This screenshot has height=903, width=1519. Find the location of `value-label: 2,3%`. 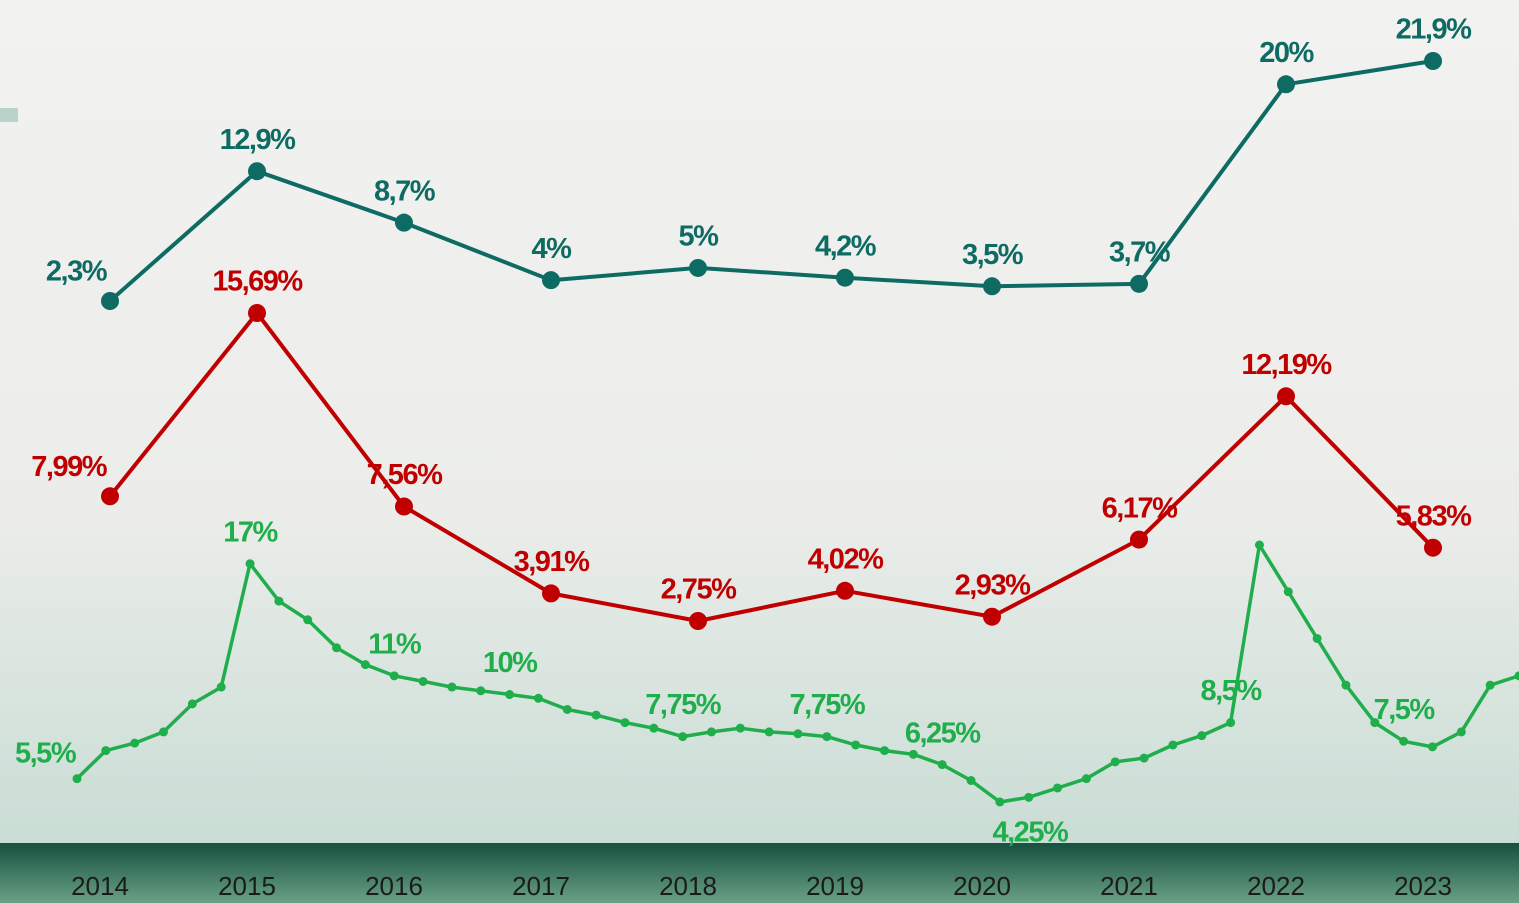

value-label: 2,3% is located at coordinates (77, 272).